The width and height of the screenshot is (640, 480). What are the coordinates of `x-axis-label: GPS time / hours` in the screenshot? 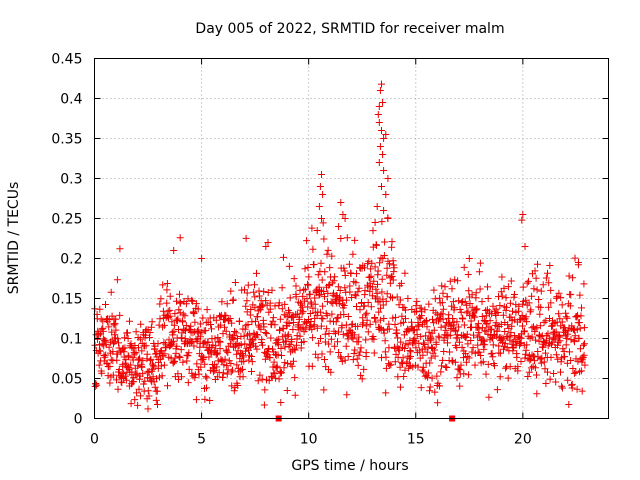 It's located at (349, 466).